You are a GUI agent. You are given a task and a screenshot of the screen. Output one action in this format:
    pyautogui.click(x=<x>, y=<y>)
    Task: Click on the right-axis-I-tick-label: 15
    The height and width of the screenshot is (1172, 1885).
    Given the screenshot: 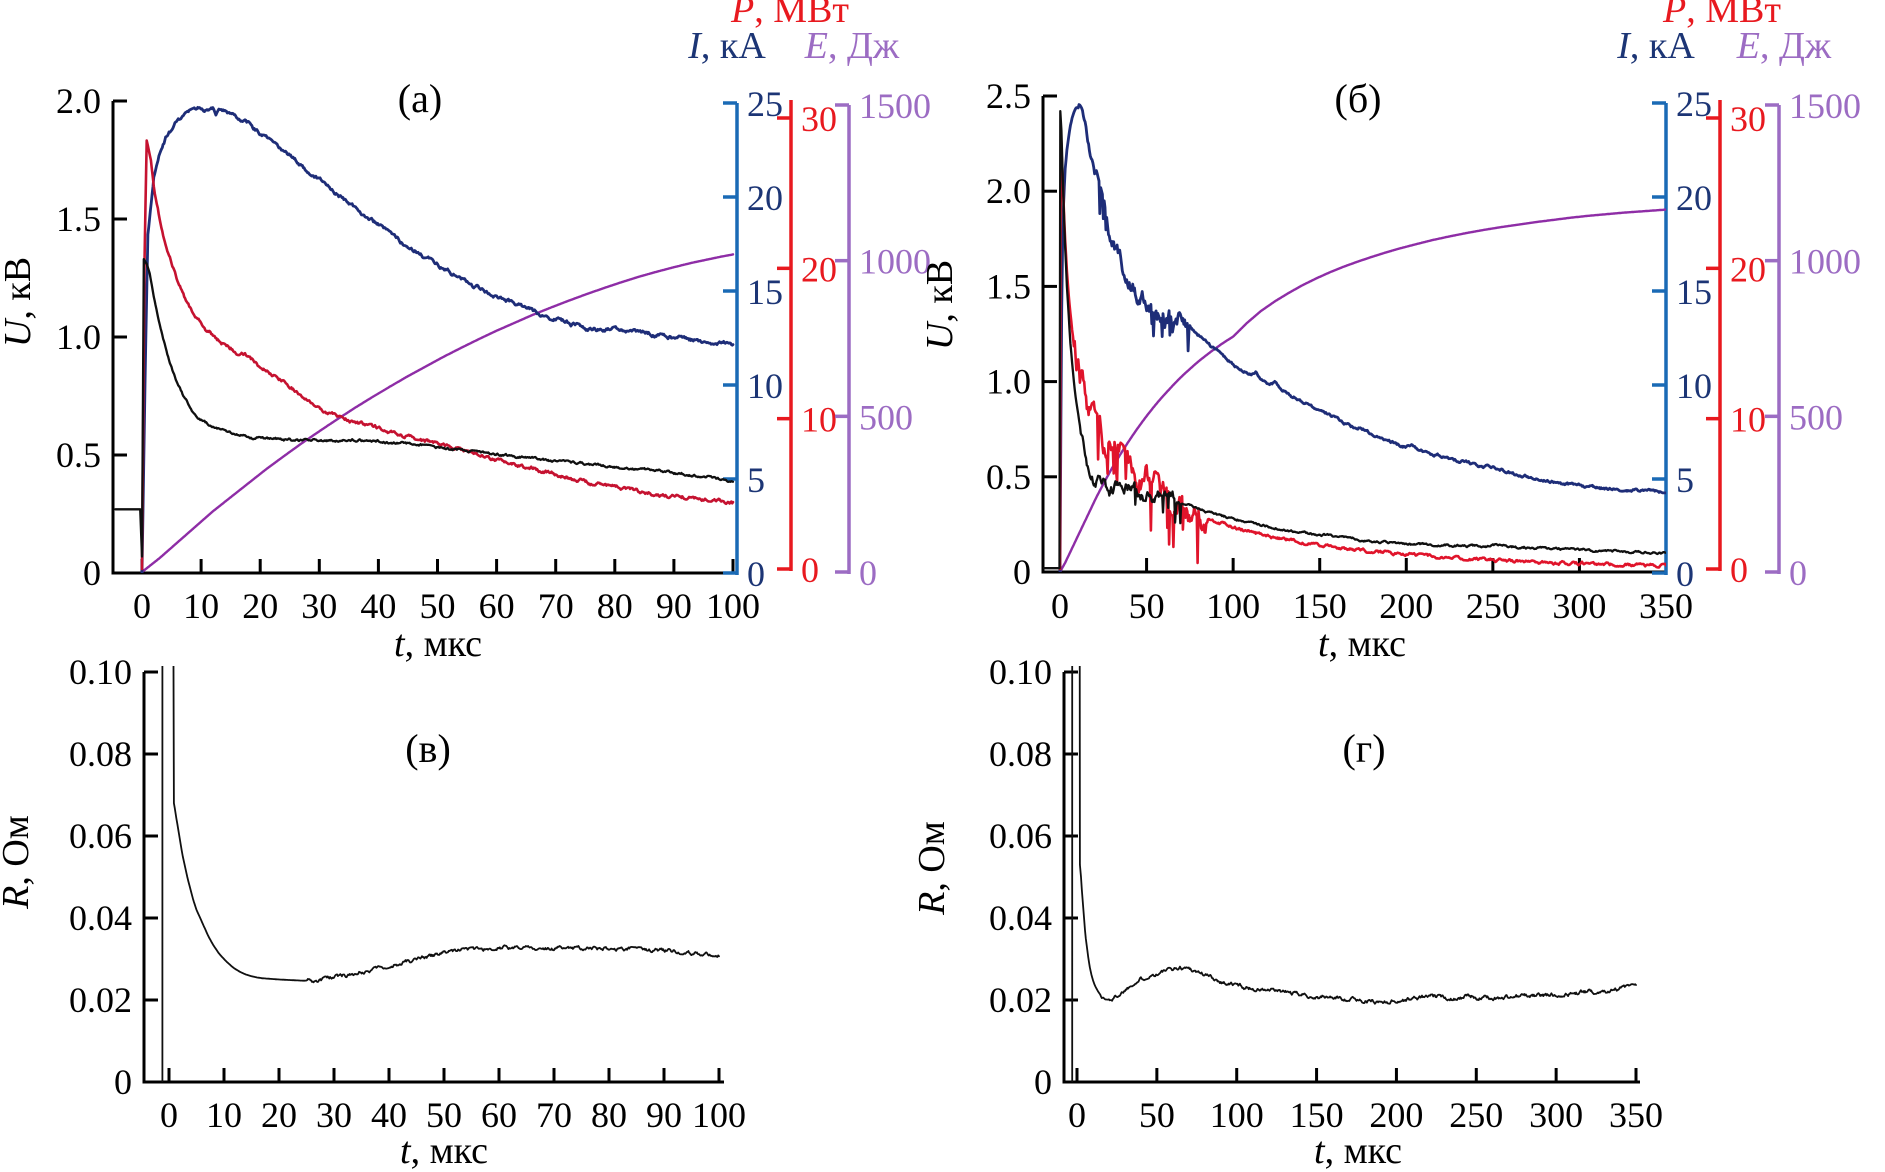 What is the action you would take?
    pyautogui.click(x=765, y=292)
    